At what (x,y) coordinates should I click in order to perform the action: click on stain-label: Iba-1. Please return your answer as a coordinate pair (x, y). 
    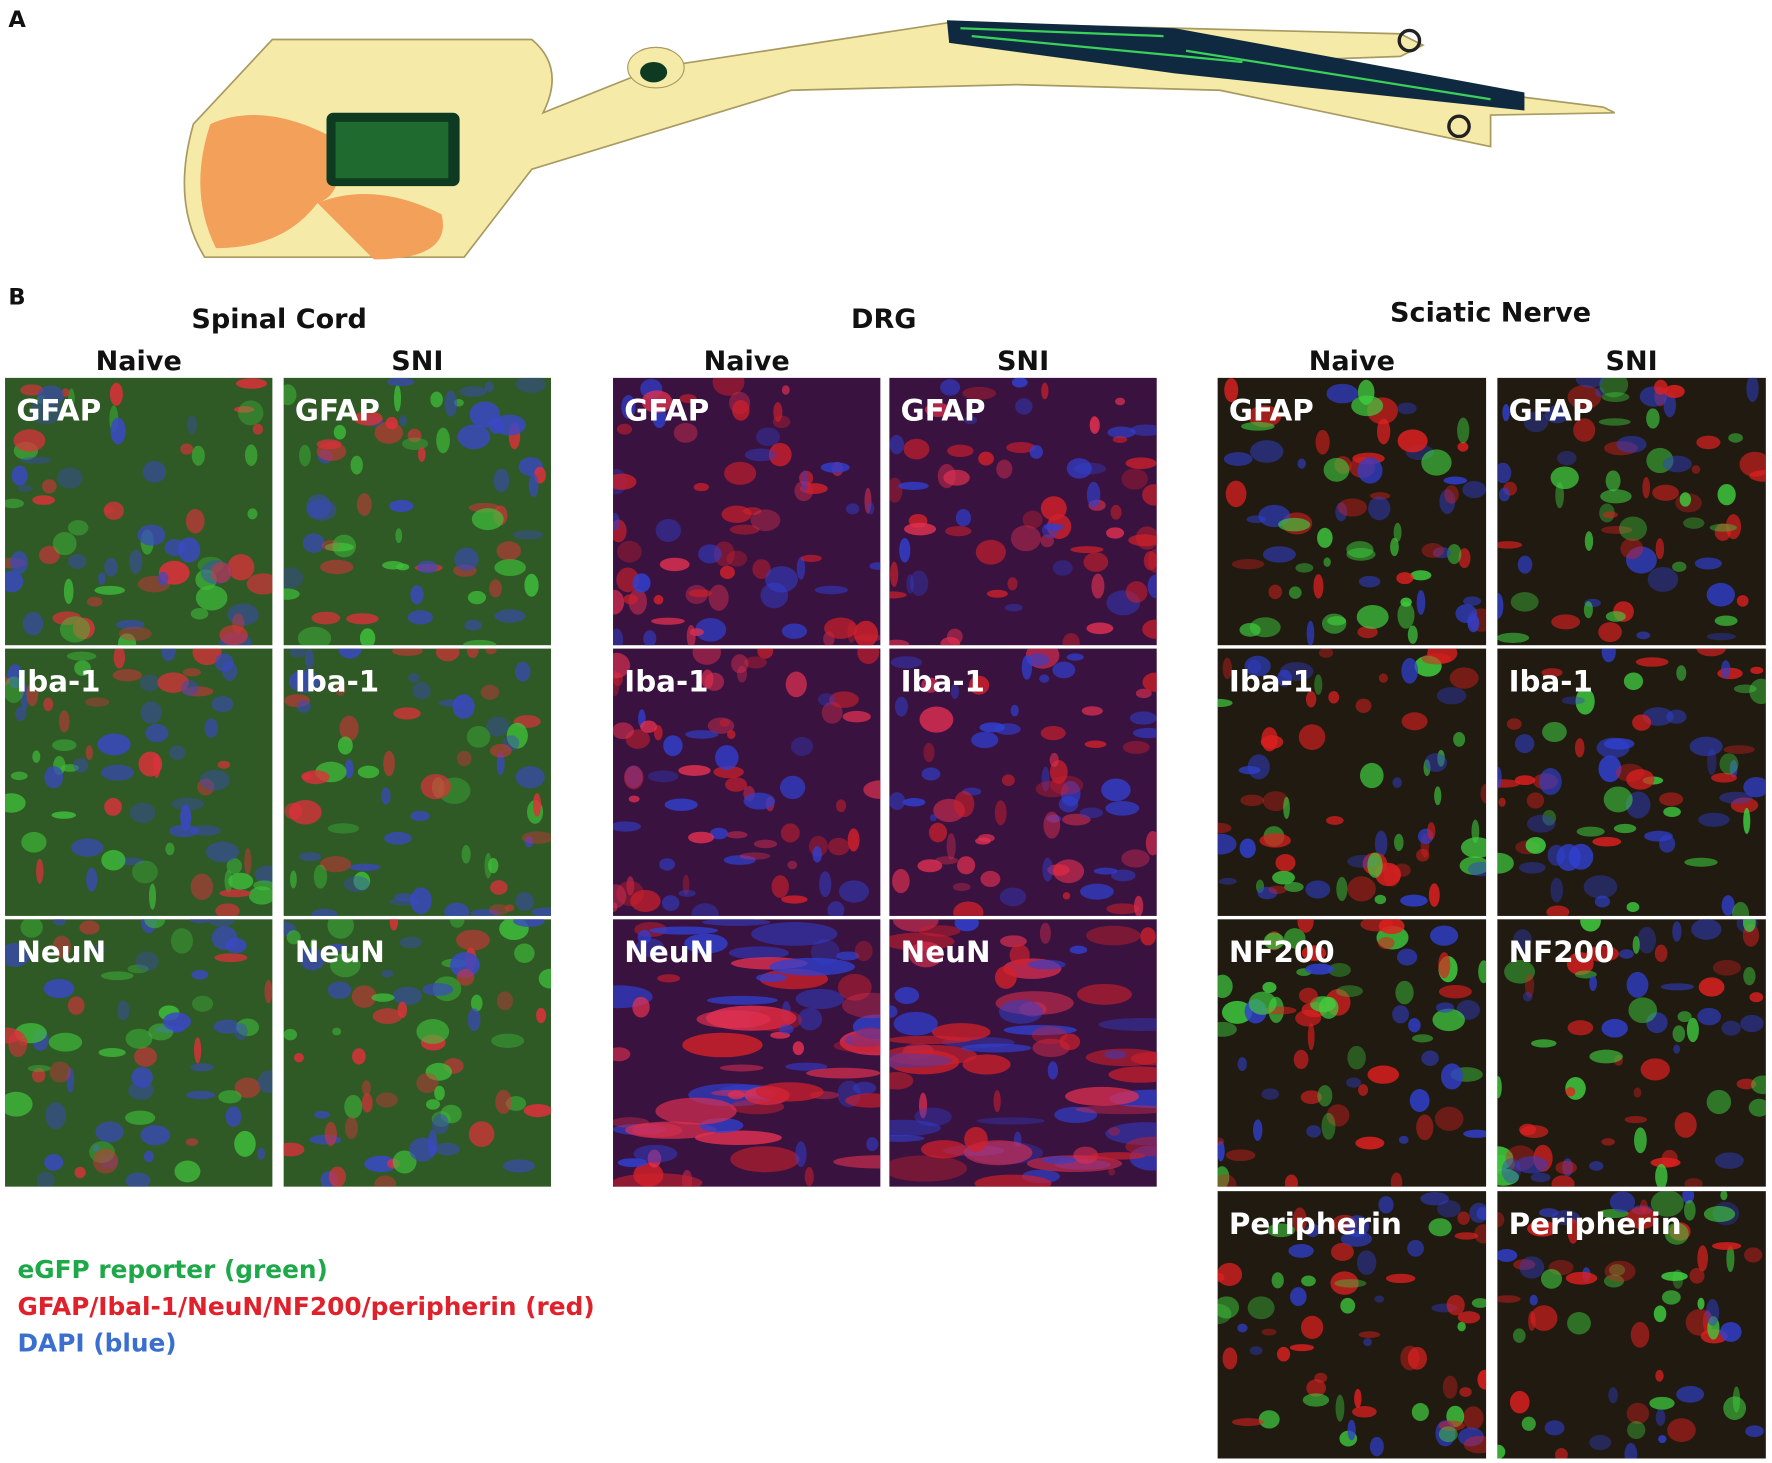
    Looking at the image, I should click on (1271, 681).